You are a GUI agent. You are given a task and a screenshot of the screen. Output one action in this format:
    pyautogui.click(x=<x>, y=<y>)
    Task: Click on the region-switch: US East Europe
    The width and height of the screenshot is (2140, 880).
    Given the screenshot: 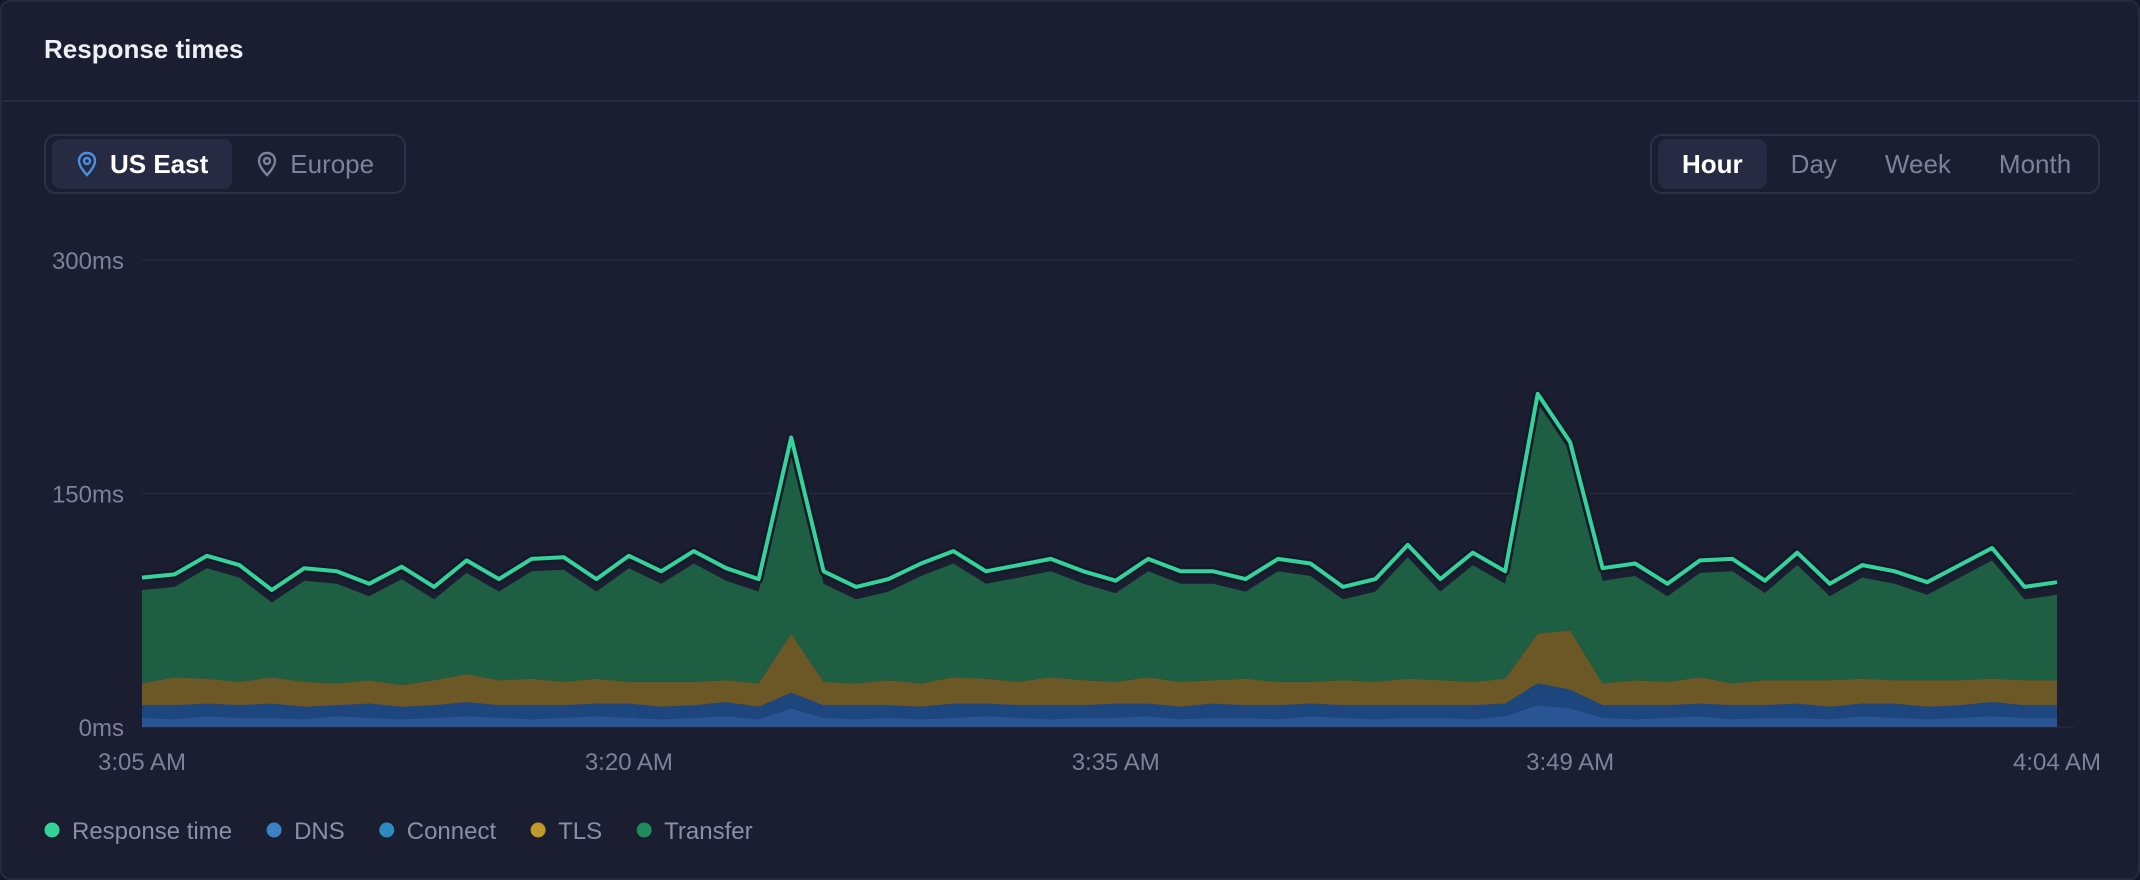 What is the action you would take?
    pyautogui.click(x=225, y=164)
    